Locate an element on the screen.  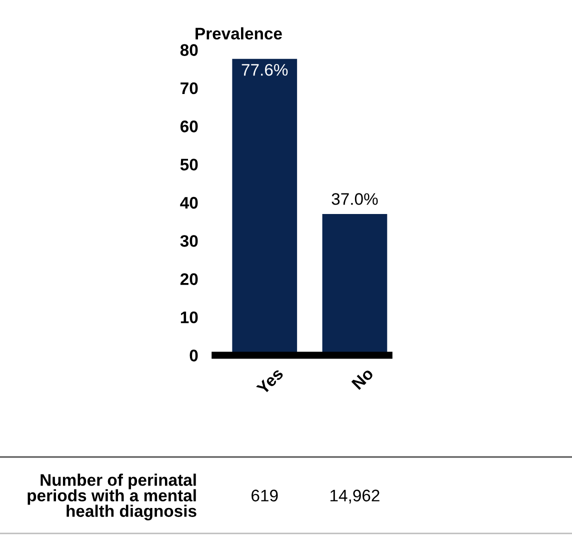
y-tick-label: 70 is located at coordinates (189, 88).